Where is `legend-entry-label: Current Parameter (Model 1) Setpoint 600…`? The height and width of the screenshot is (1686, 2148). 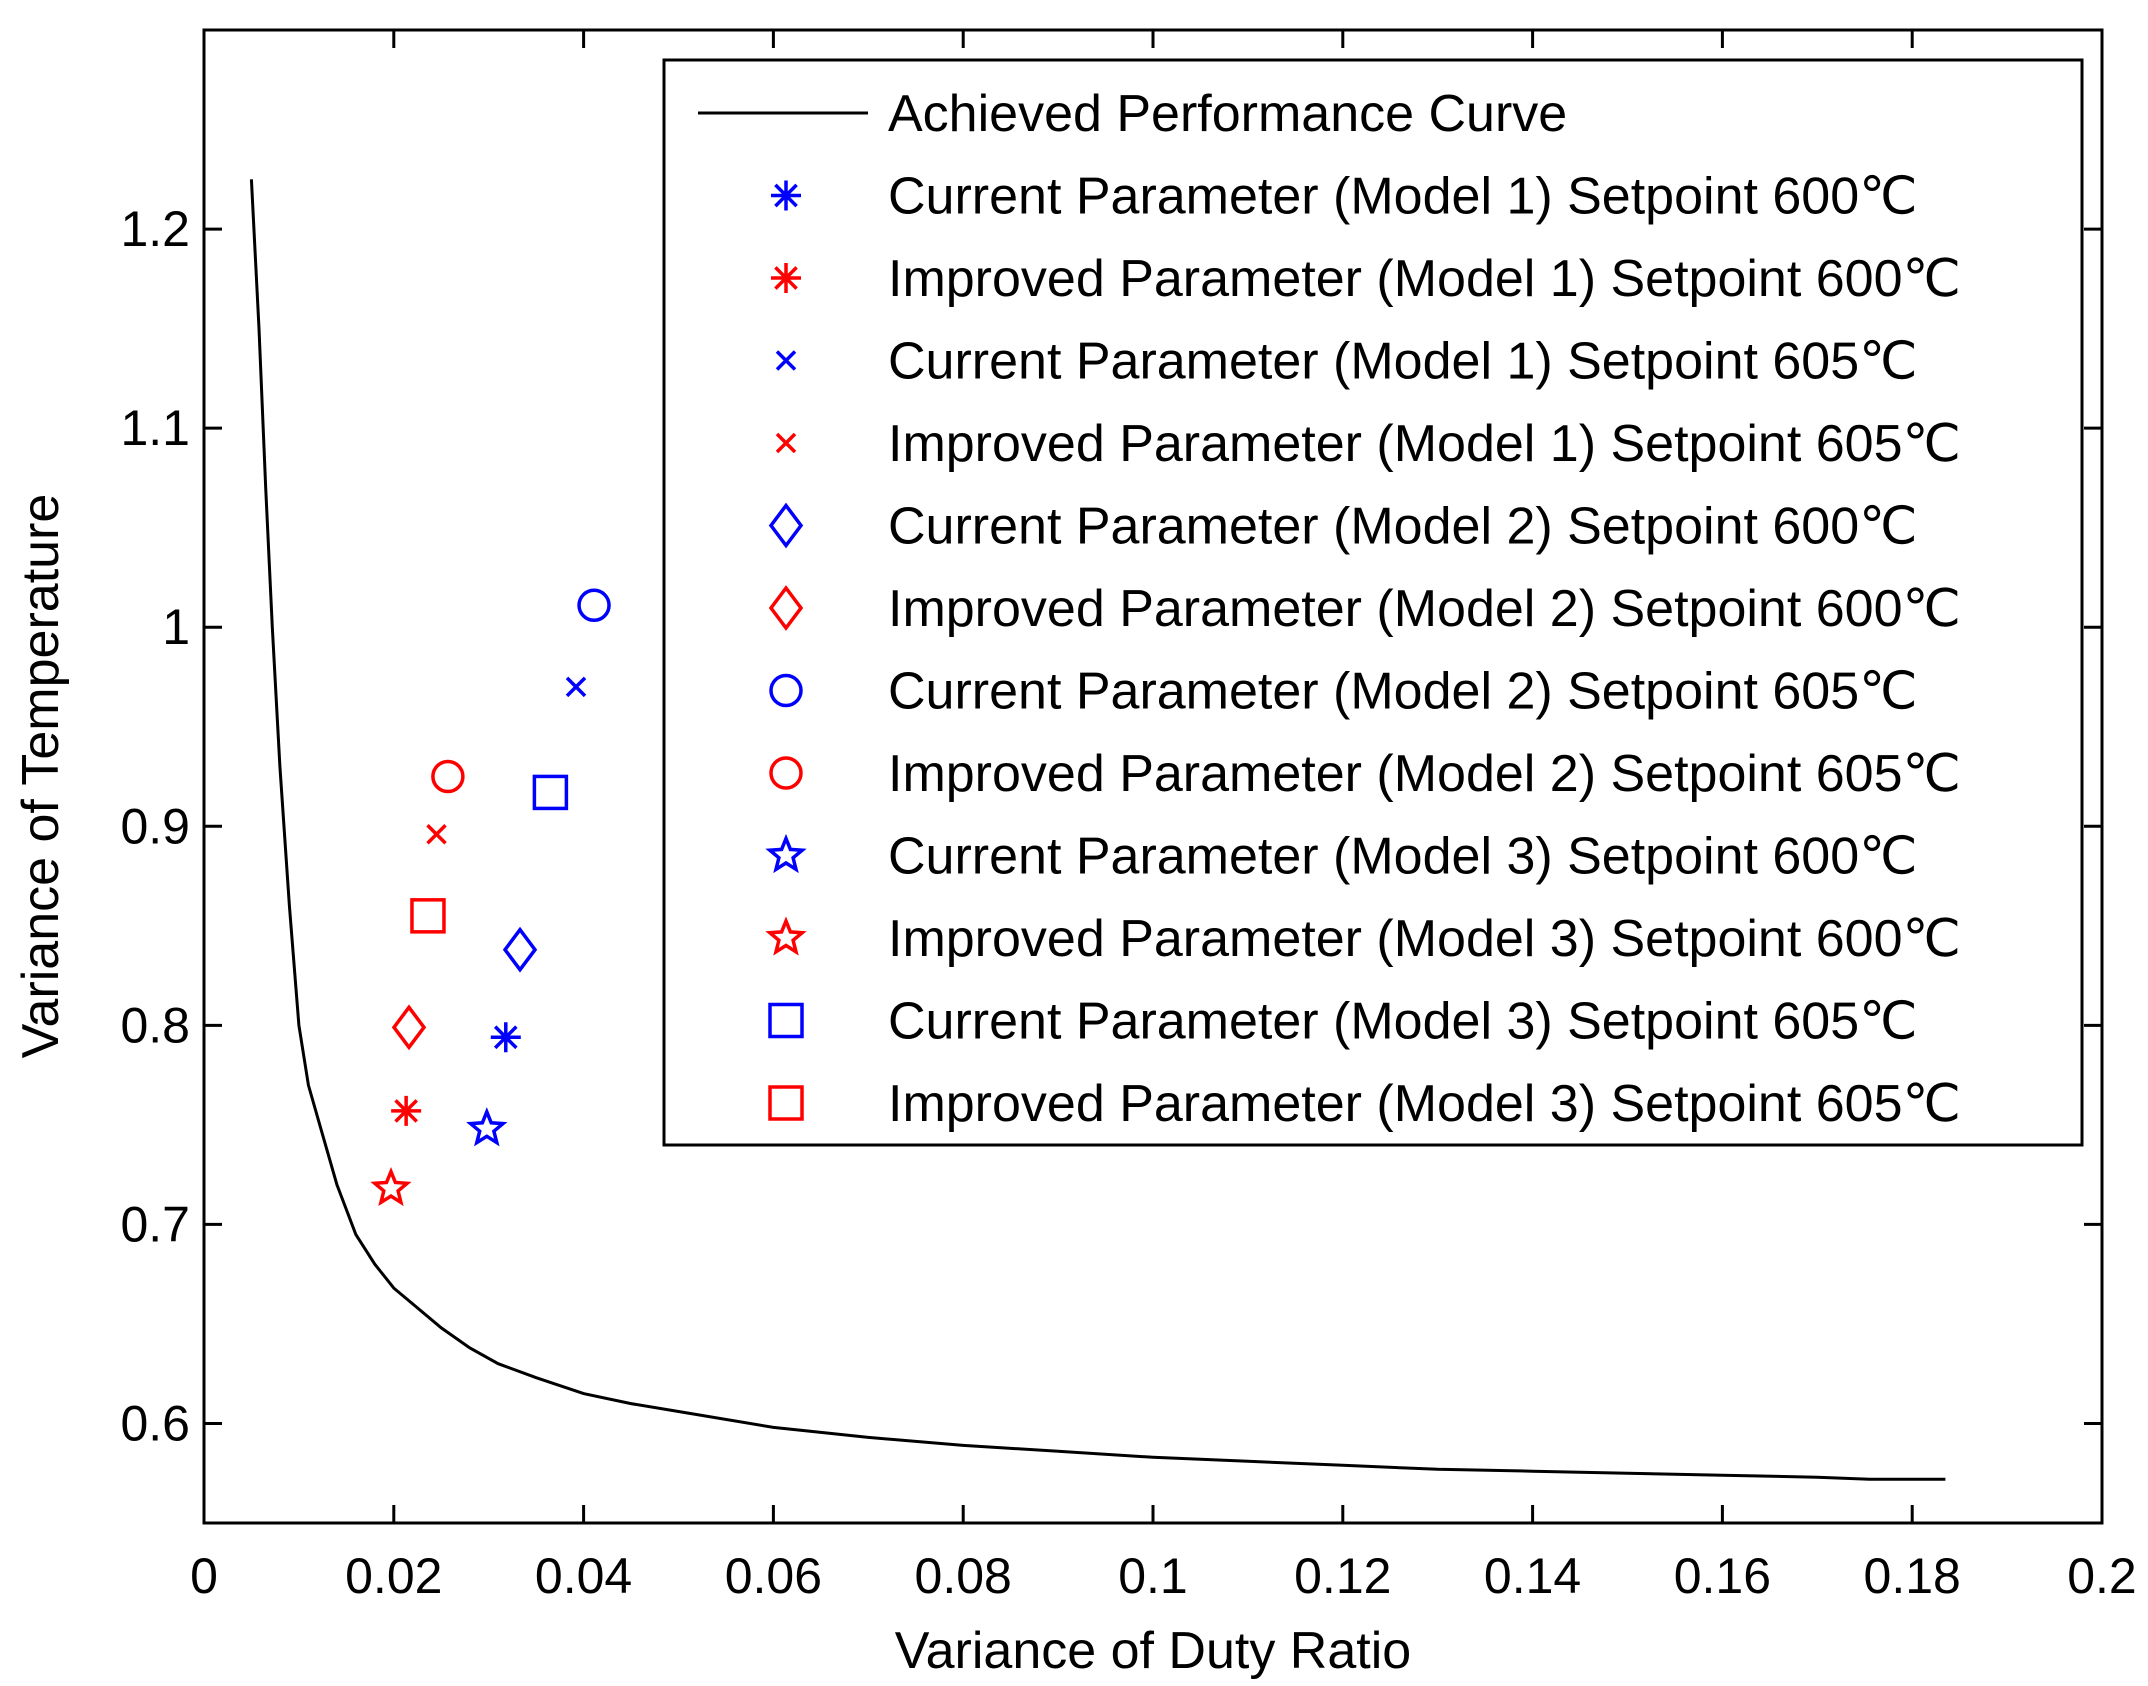
legend-entry-label: Current Parameter (Model 1) Setpoint 600… is located at coordinates (1403, 197).